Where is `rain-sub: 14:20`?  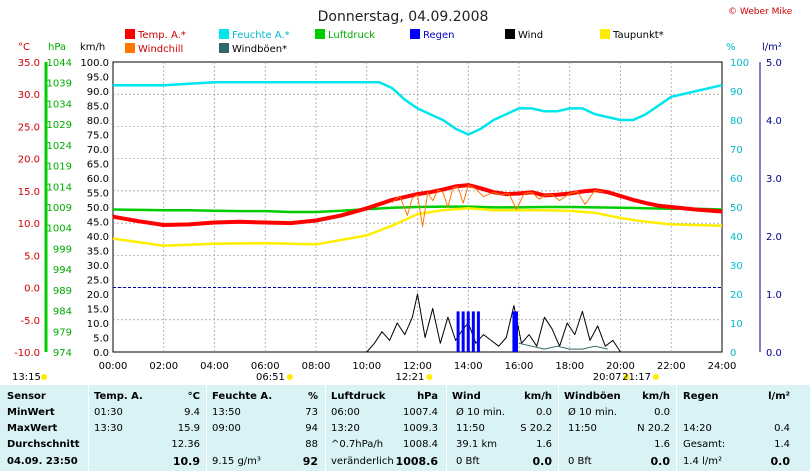 rain-sub: 14:20 is located at coordinates (697, 428).